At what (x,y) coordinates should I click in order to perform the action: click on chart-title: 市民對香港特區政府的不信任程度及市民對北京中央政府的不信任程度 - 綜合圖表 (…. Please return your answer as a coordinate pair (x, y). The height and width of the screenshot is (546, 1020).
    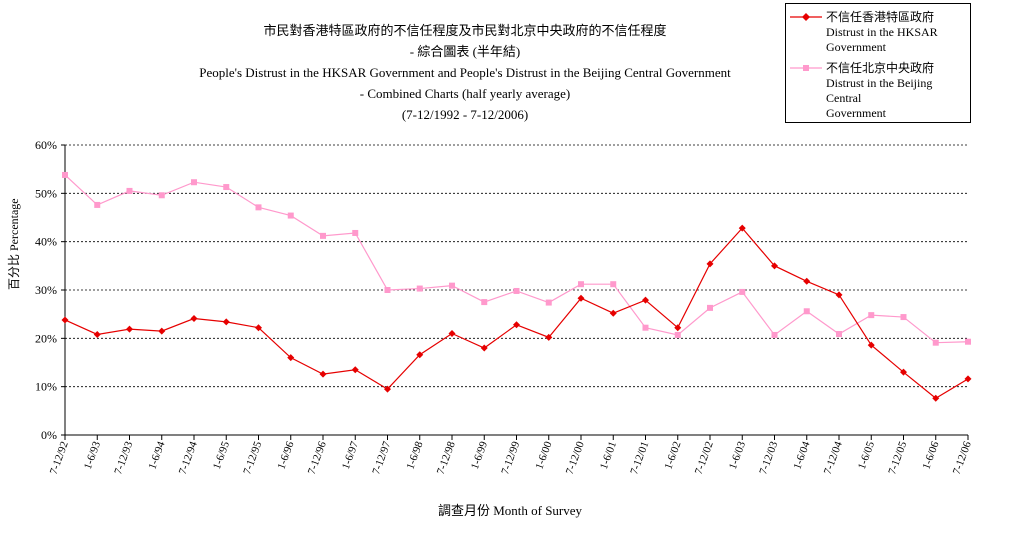
    Looking at the image, I should click on (465, 72).